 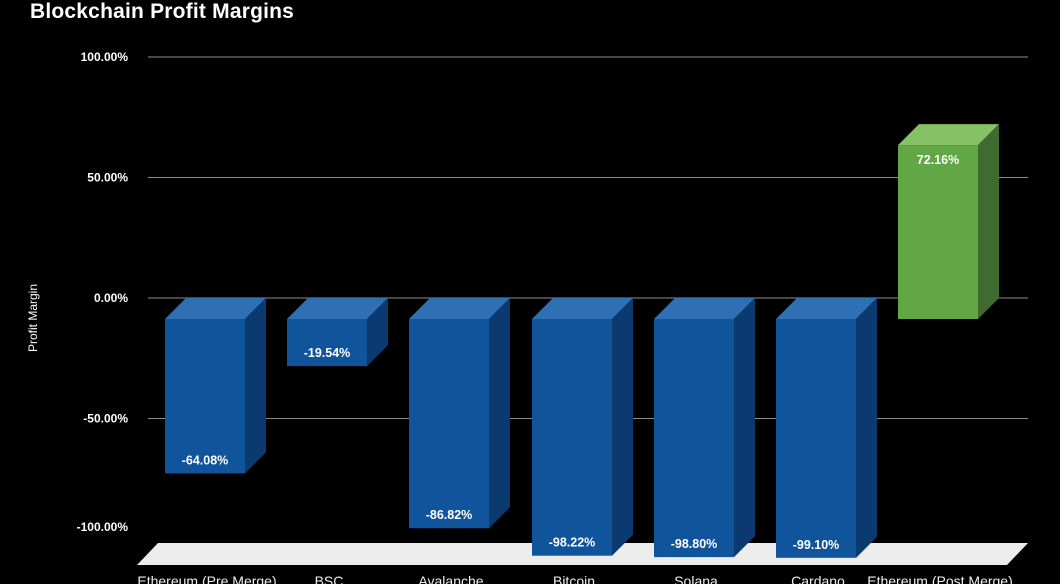 I want to click on y-tick-label: -100.00%, so click(x=103, y=527).